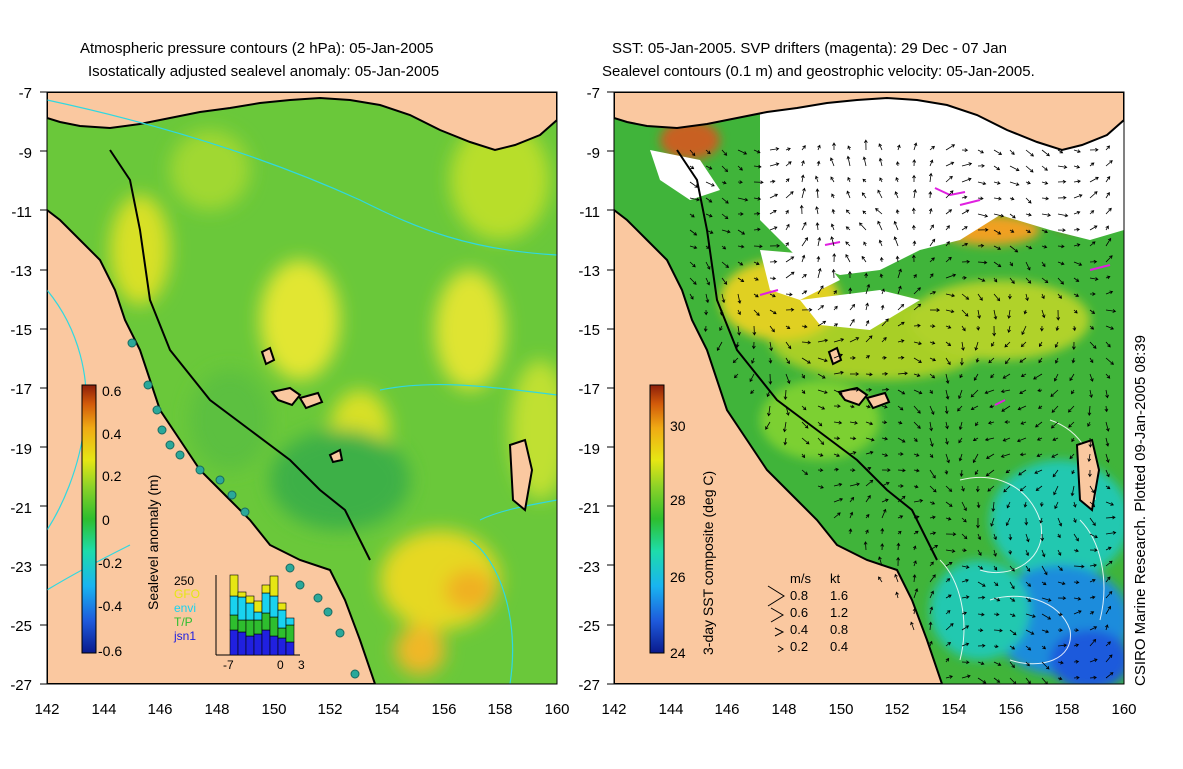 The height and width of the screenshot is (769, 1183). I want to click on lon-tick: 154, so click(386, 709).